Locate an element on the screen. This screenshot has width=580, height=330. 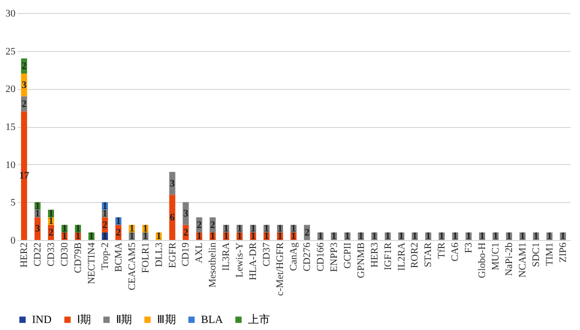
legend-label: BLA is located at coordinates (212, 320).